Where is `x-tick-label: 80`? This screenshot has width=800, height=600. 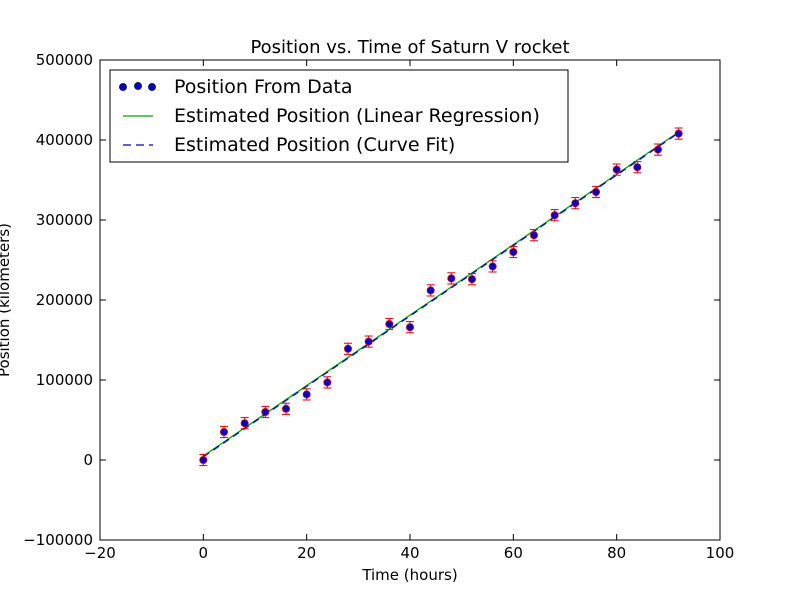 x-tick-label: 80 is located at coordinates (616, 553).